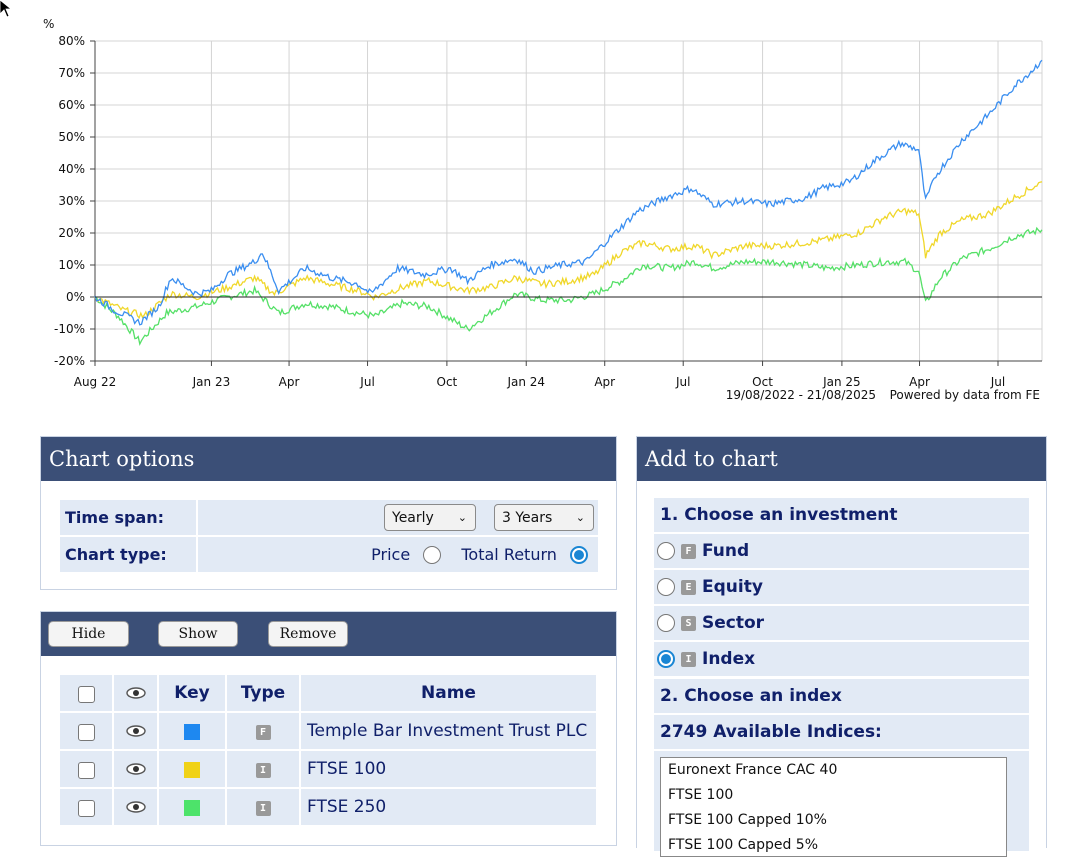 The width and height of the screenshot is (1089, 857). Describe the element at coordinates (88, 634) in the screenshot. I see `hide-button: Hide` at that location.